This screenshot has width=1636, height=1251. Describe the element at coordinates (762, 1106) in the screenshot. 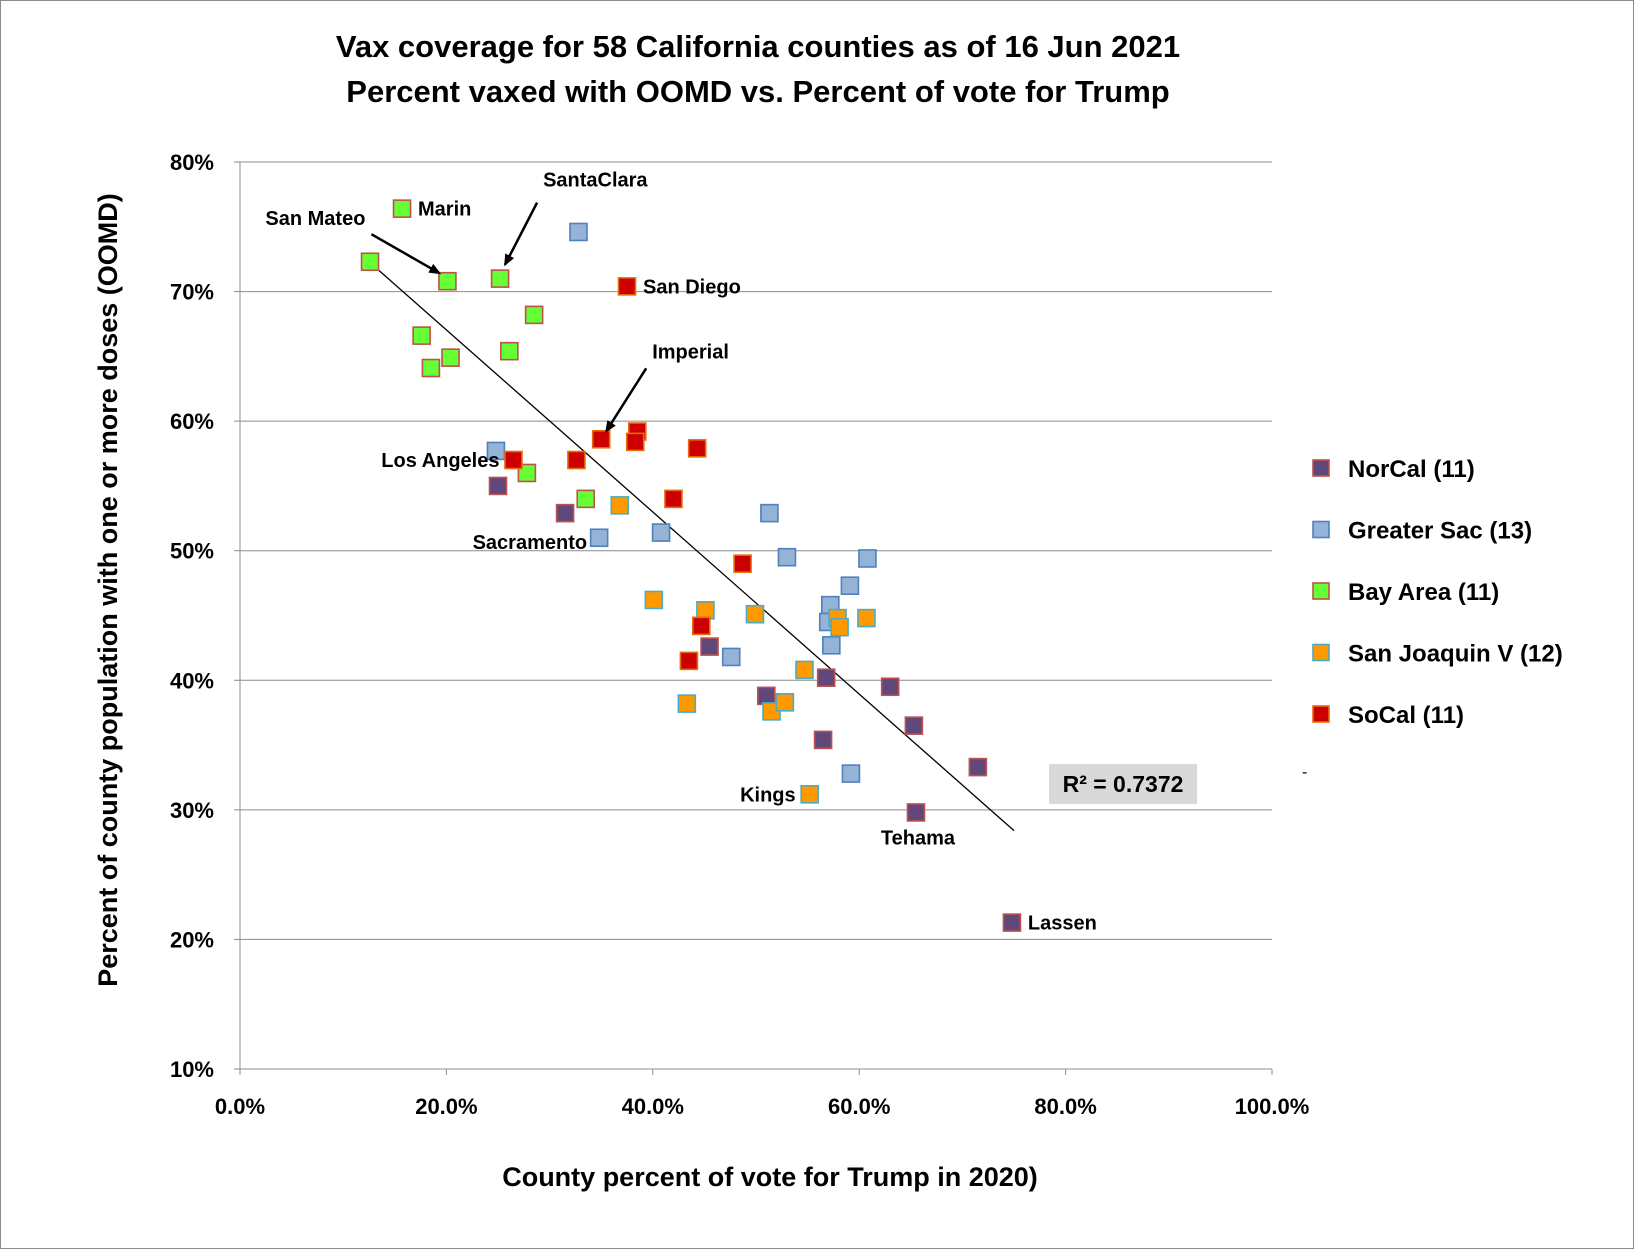

I see `x-tick-labels: 0.0% 20.0% 40.0% 60.0% 80.0% 100.0%` at that location.